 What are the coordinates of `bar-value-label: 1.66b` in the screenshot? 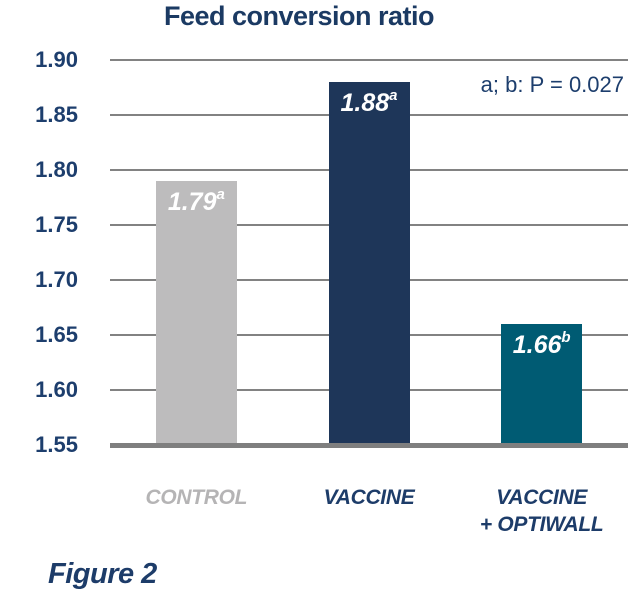 It's located at (541, 343).